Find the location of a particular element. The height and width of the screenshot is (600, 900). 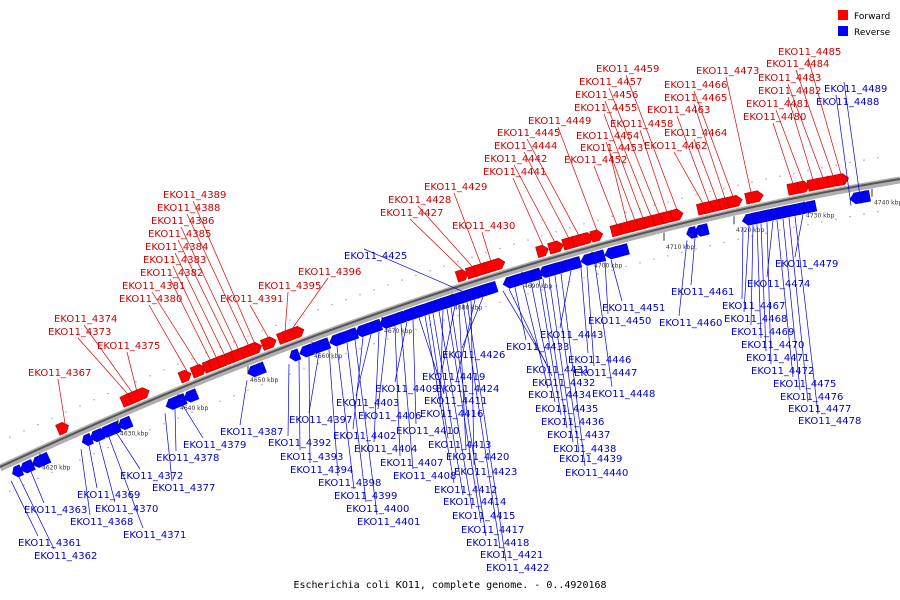

forward-gene-label: EKO11_4465 is located at coordinates (695, 98).